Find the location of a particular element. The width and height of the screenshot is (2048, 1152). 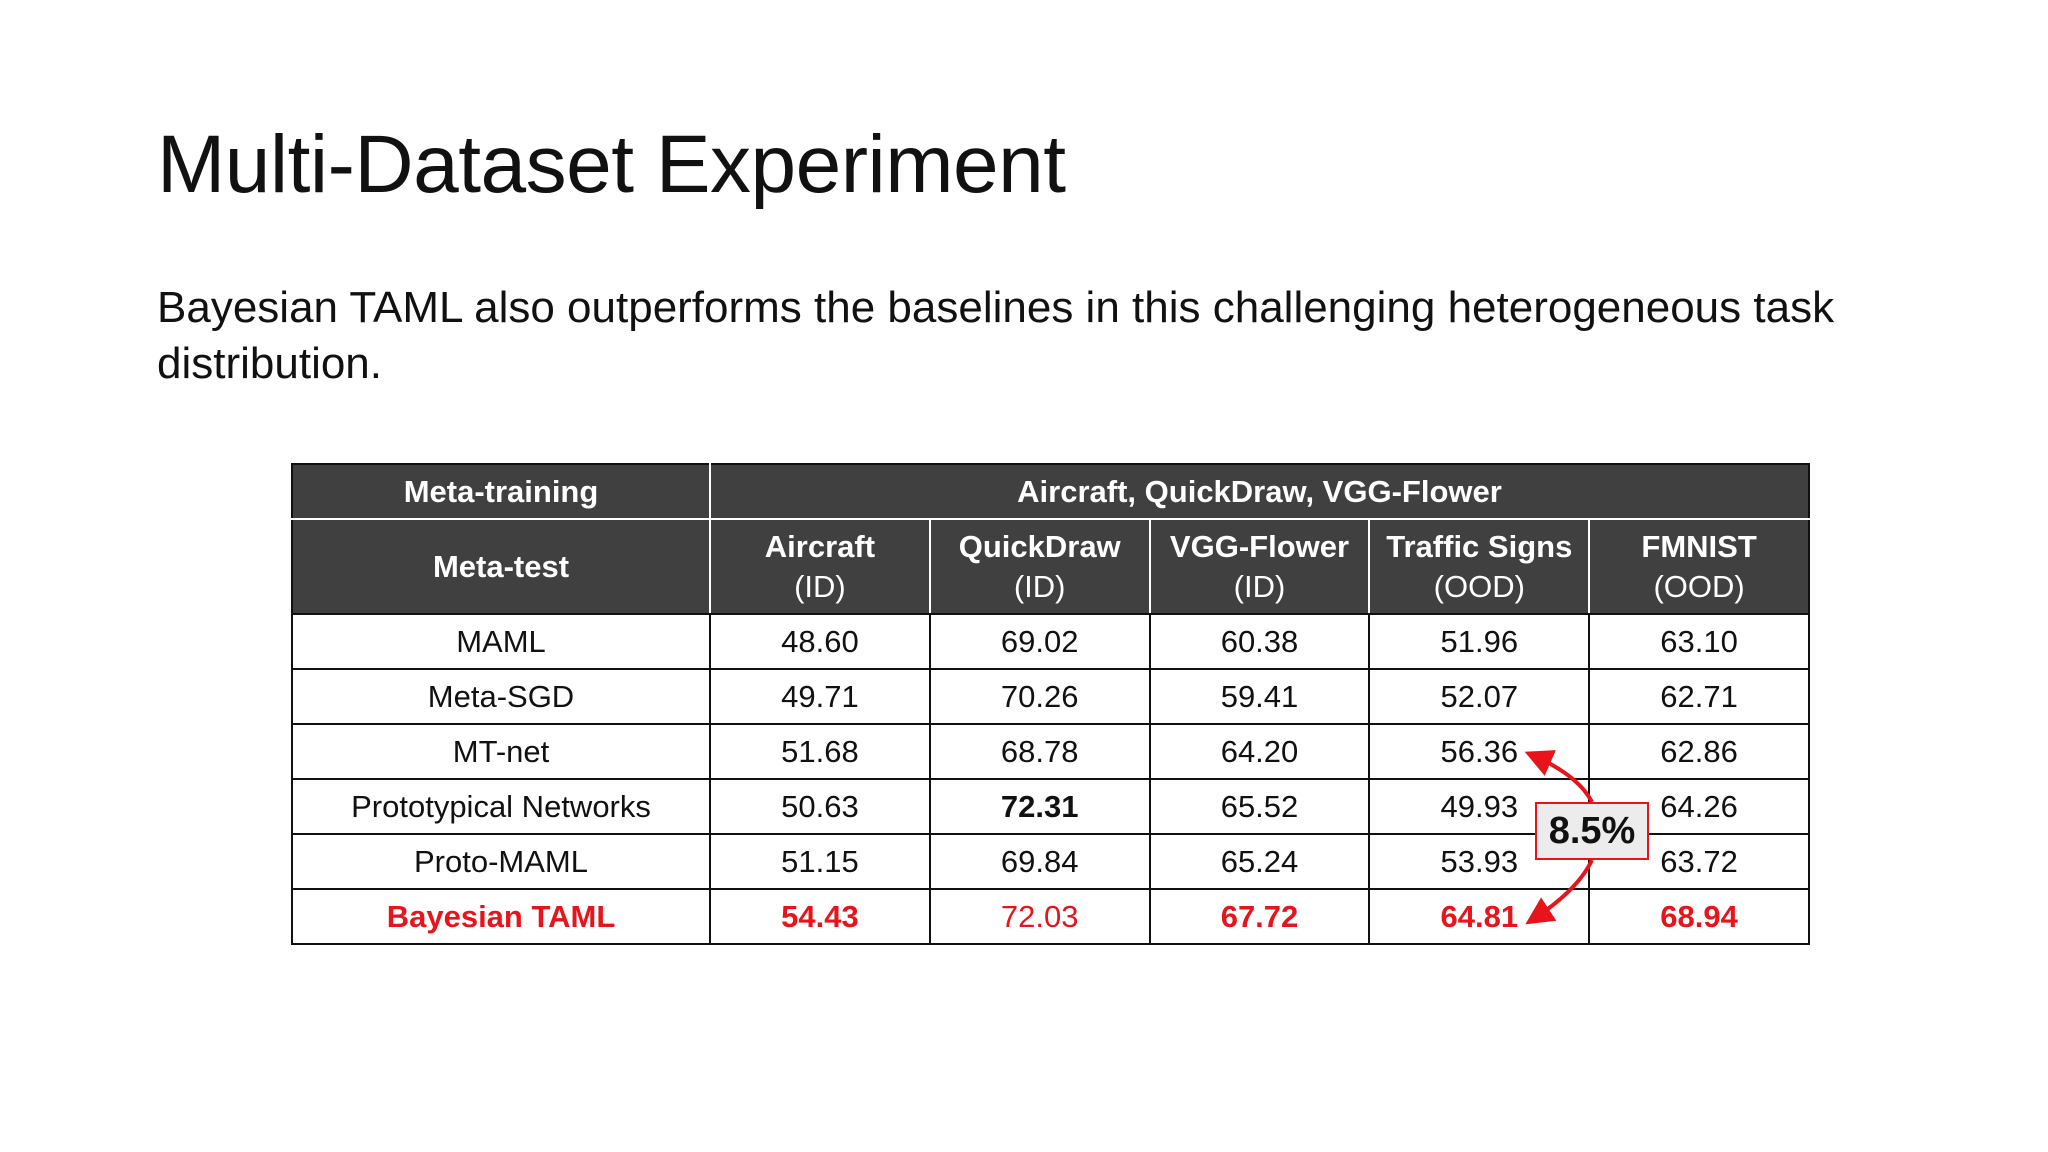

table-cell: 68.78 is located at coordinates (1039, 751).